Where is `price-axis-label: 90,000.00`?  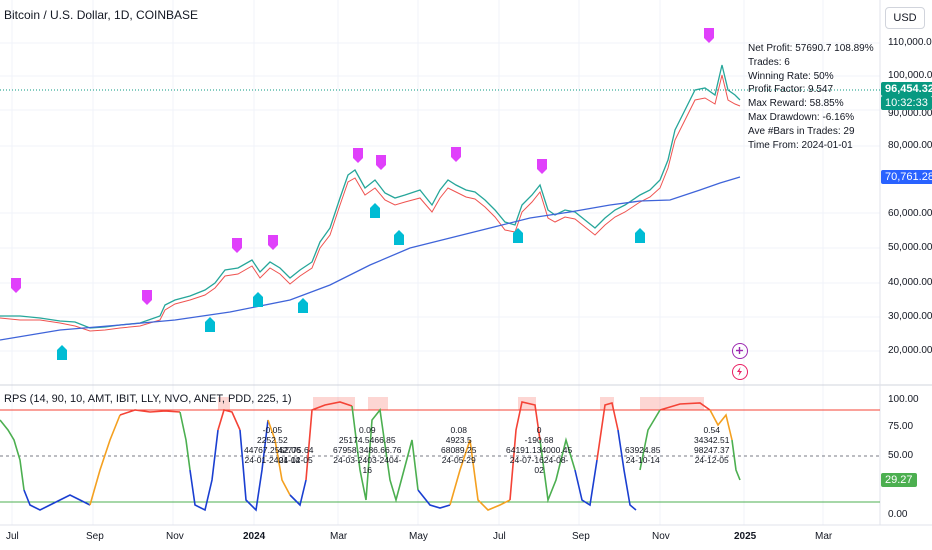
price-axis-label: 90,000.00 is located at coordinates (910, 113).